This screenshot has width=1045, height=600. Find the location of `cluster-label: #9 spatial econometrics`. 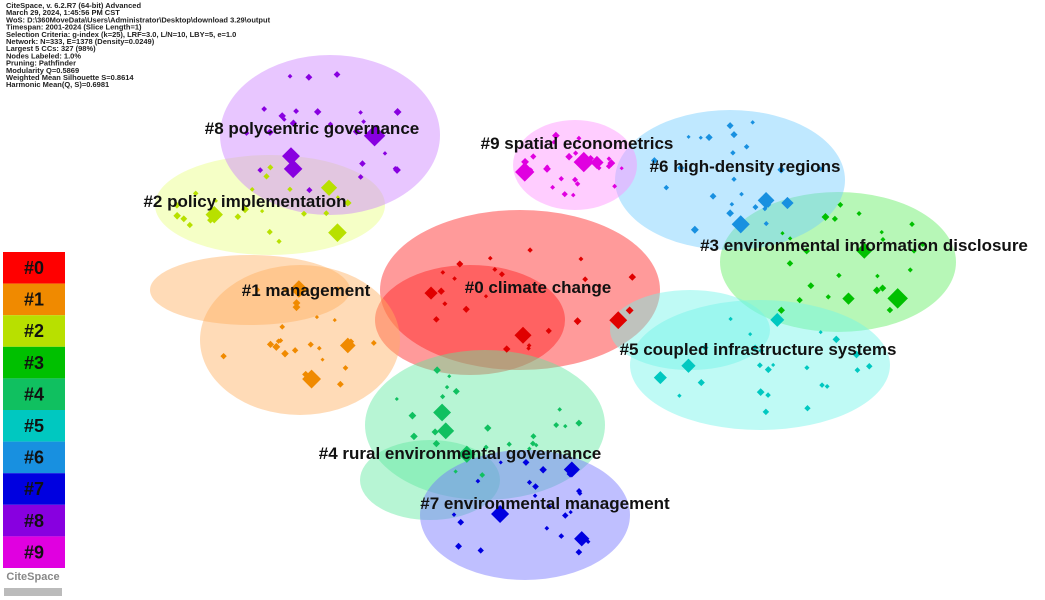

cluster-label: #9 spatial econometrics is located at coordinates (577, 143).